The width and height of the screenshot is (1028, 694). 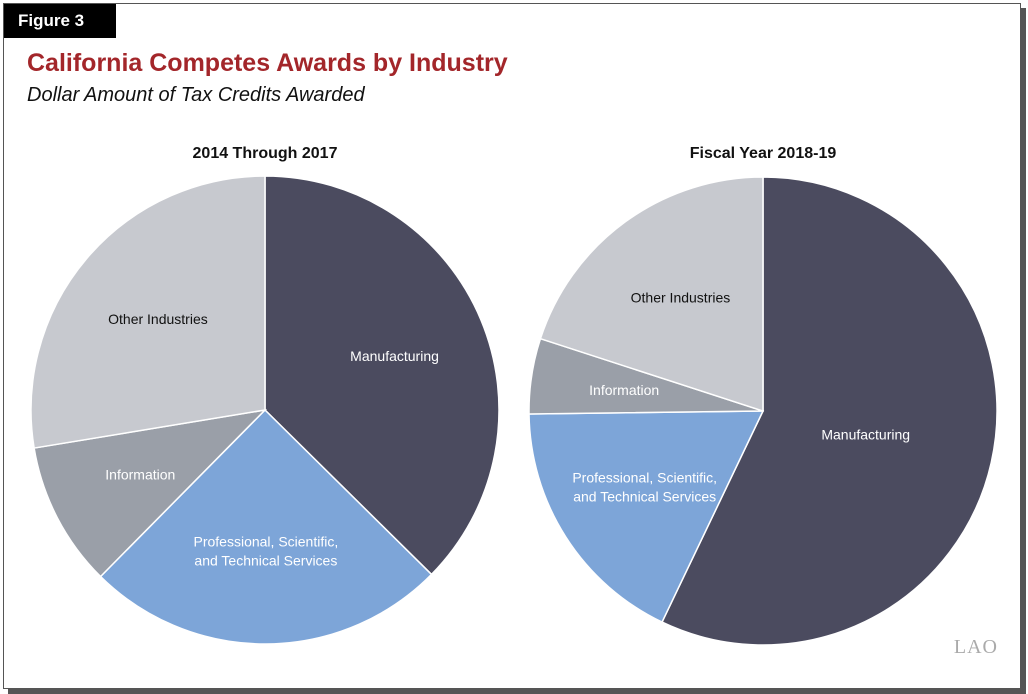 I want to click on pie-title: 2014 Through 2017, so click(x=265, y=153).